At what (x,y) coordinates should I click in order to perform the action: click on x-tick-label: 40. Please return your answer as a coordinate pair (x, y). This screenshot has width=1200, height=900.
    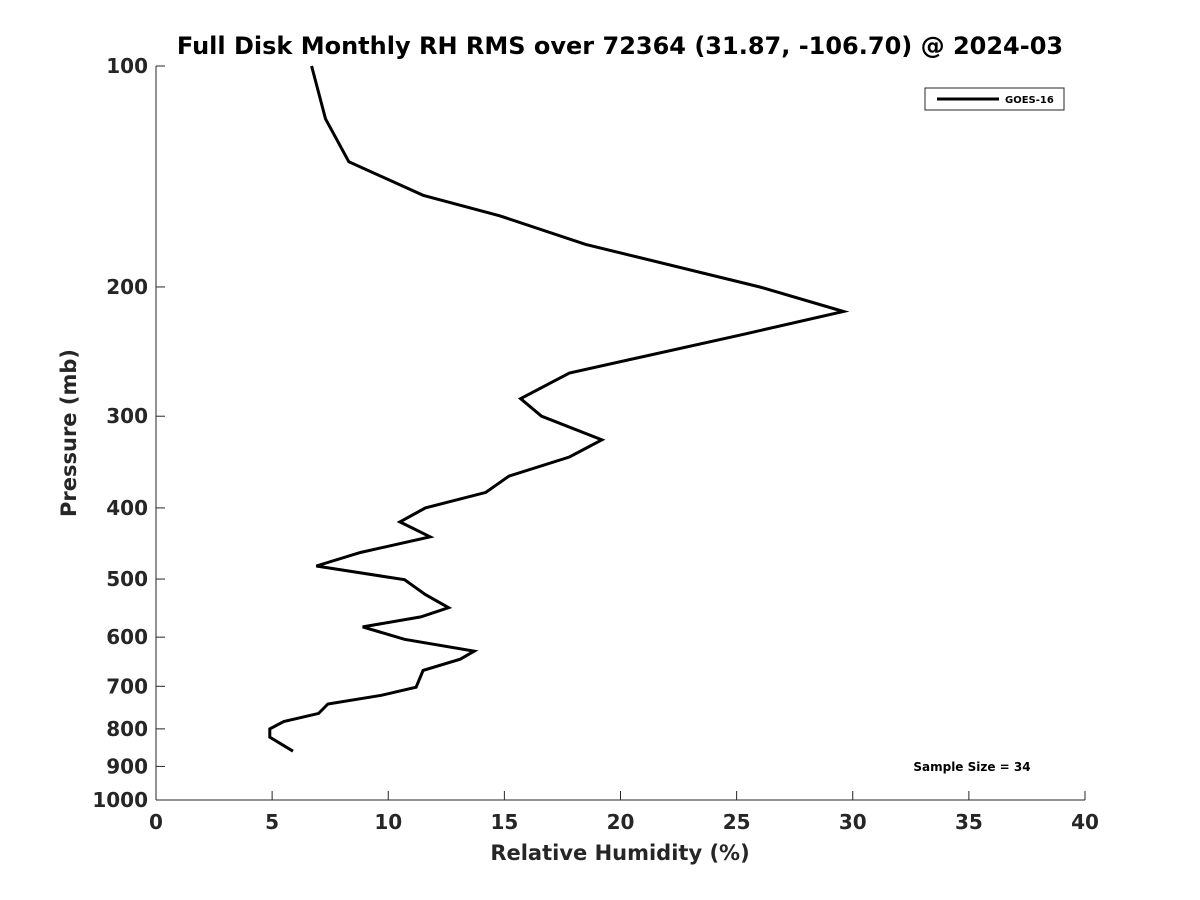
    Looking at the image, I should click on (1085, 822).